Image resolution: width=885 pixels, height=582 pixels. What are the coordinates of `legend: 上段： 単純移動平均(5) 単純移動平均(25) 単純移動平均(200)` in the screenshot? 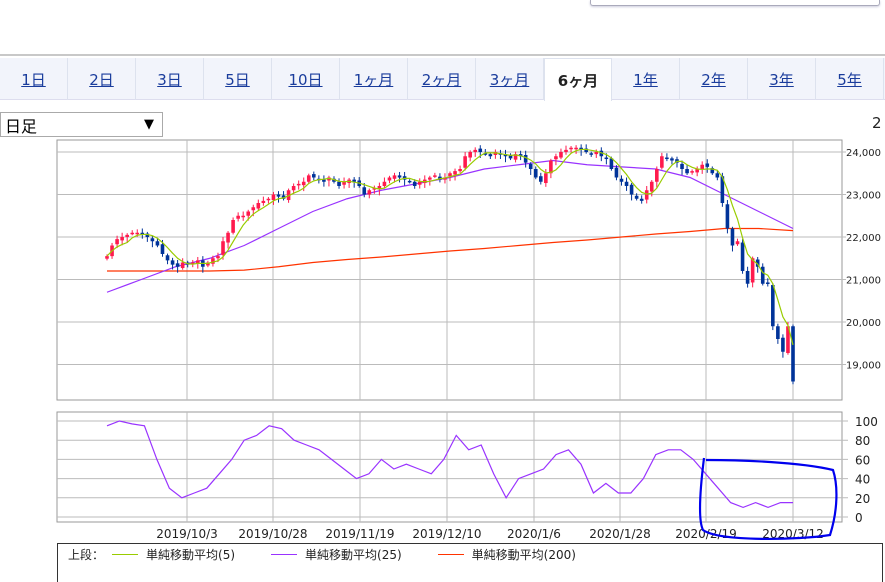 It's located at (470, 562).